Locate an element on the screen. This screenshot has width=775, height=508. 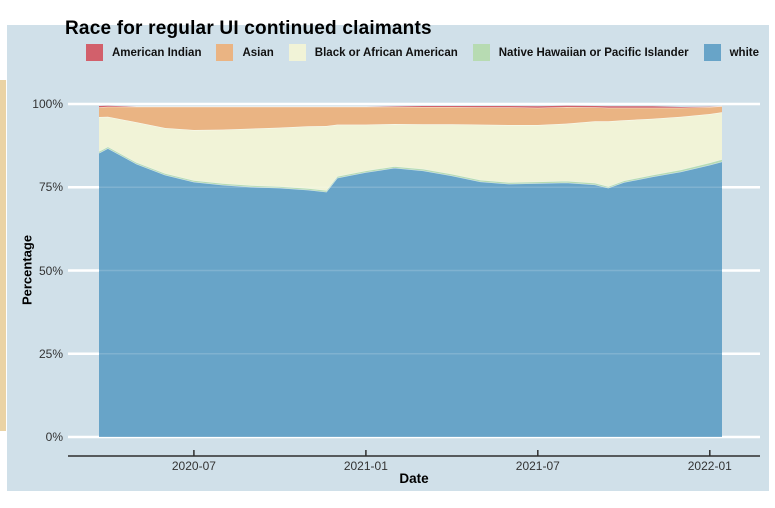
y-tick-label-0%: 0% is located at coordinates (54, 437).